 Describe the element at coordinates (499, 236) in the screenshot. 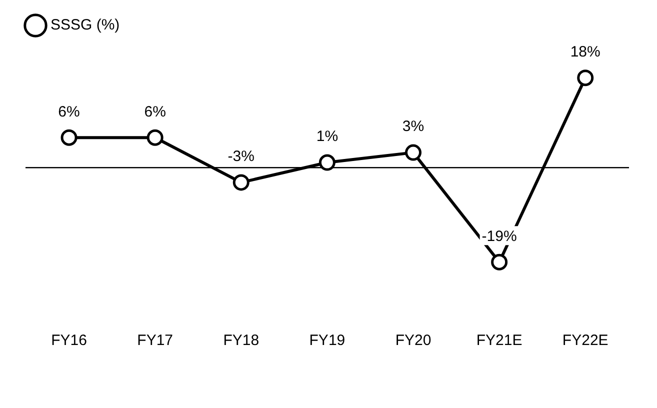

I see `data-label: -19%` at that location.